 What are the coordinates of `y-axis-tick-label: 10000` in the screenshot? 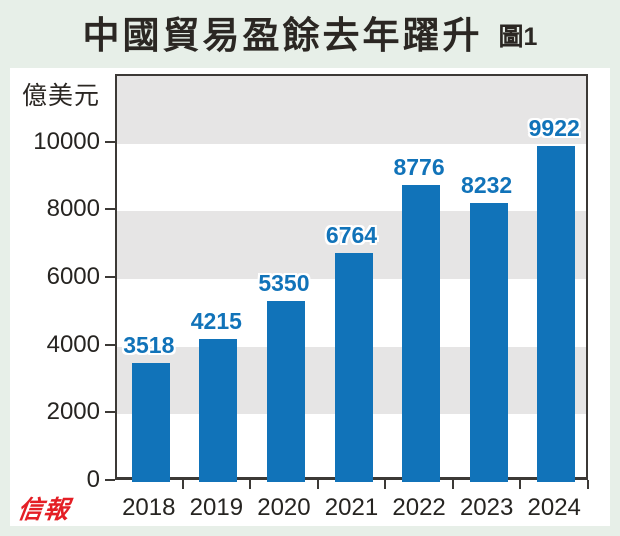 It's located at (66, 141).